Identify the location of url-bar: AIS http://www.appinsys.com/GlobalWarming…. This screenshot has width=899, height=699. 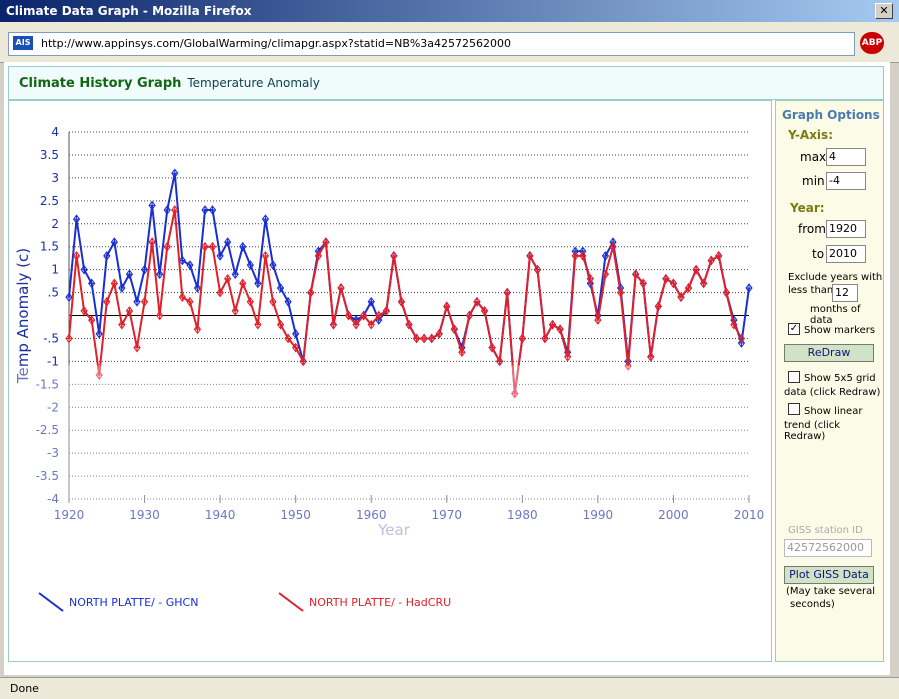
(431, 44).